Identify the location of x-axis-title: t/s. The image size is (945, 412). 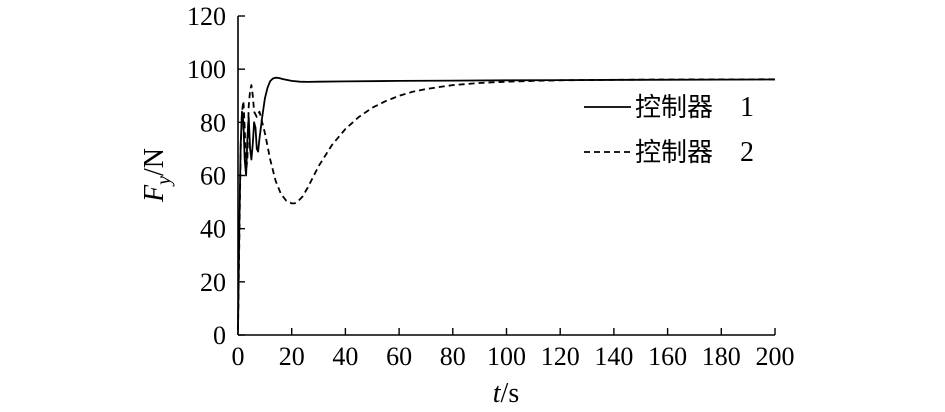
(506, 393).